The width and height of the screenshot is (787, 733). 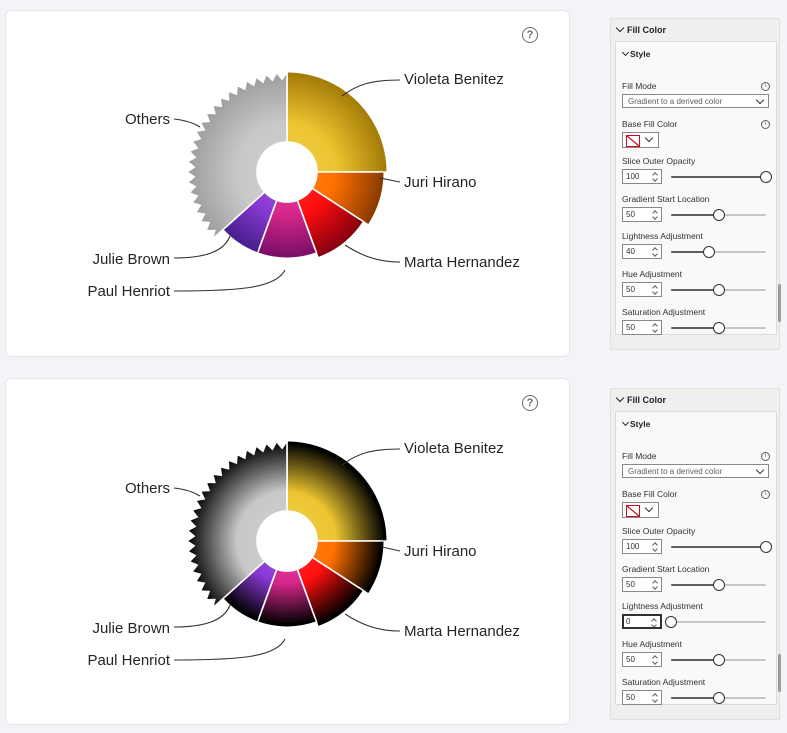 I want to click on number-input: 40, so click(x=642, y=252).